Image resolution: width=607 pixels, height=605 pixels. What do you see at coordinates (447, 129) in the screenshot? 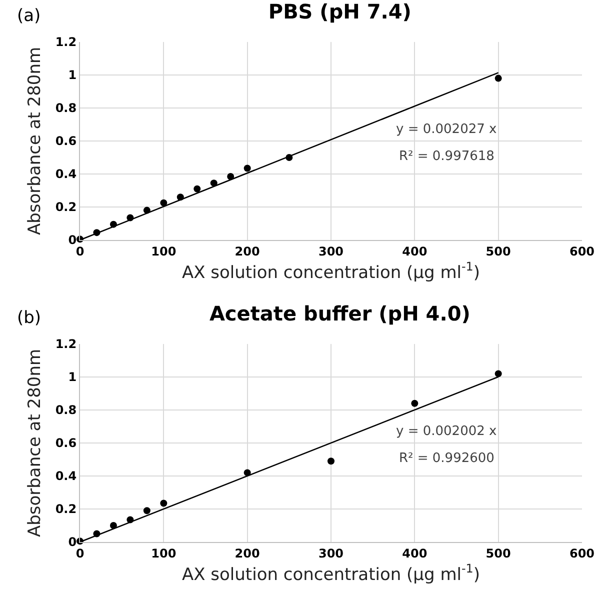
I see `annotation: y = 0.002027 x` at bounding box center [447, 129].